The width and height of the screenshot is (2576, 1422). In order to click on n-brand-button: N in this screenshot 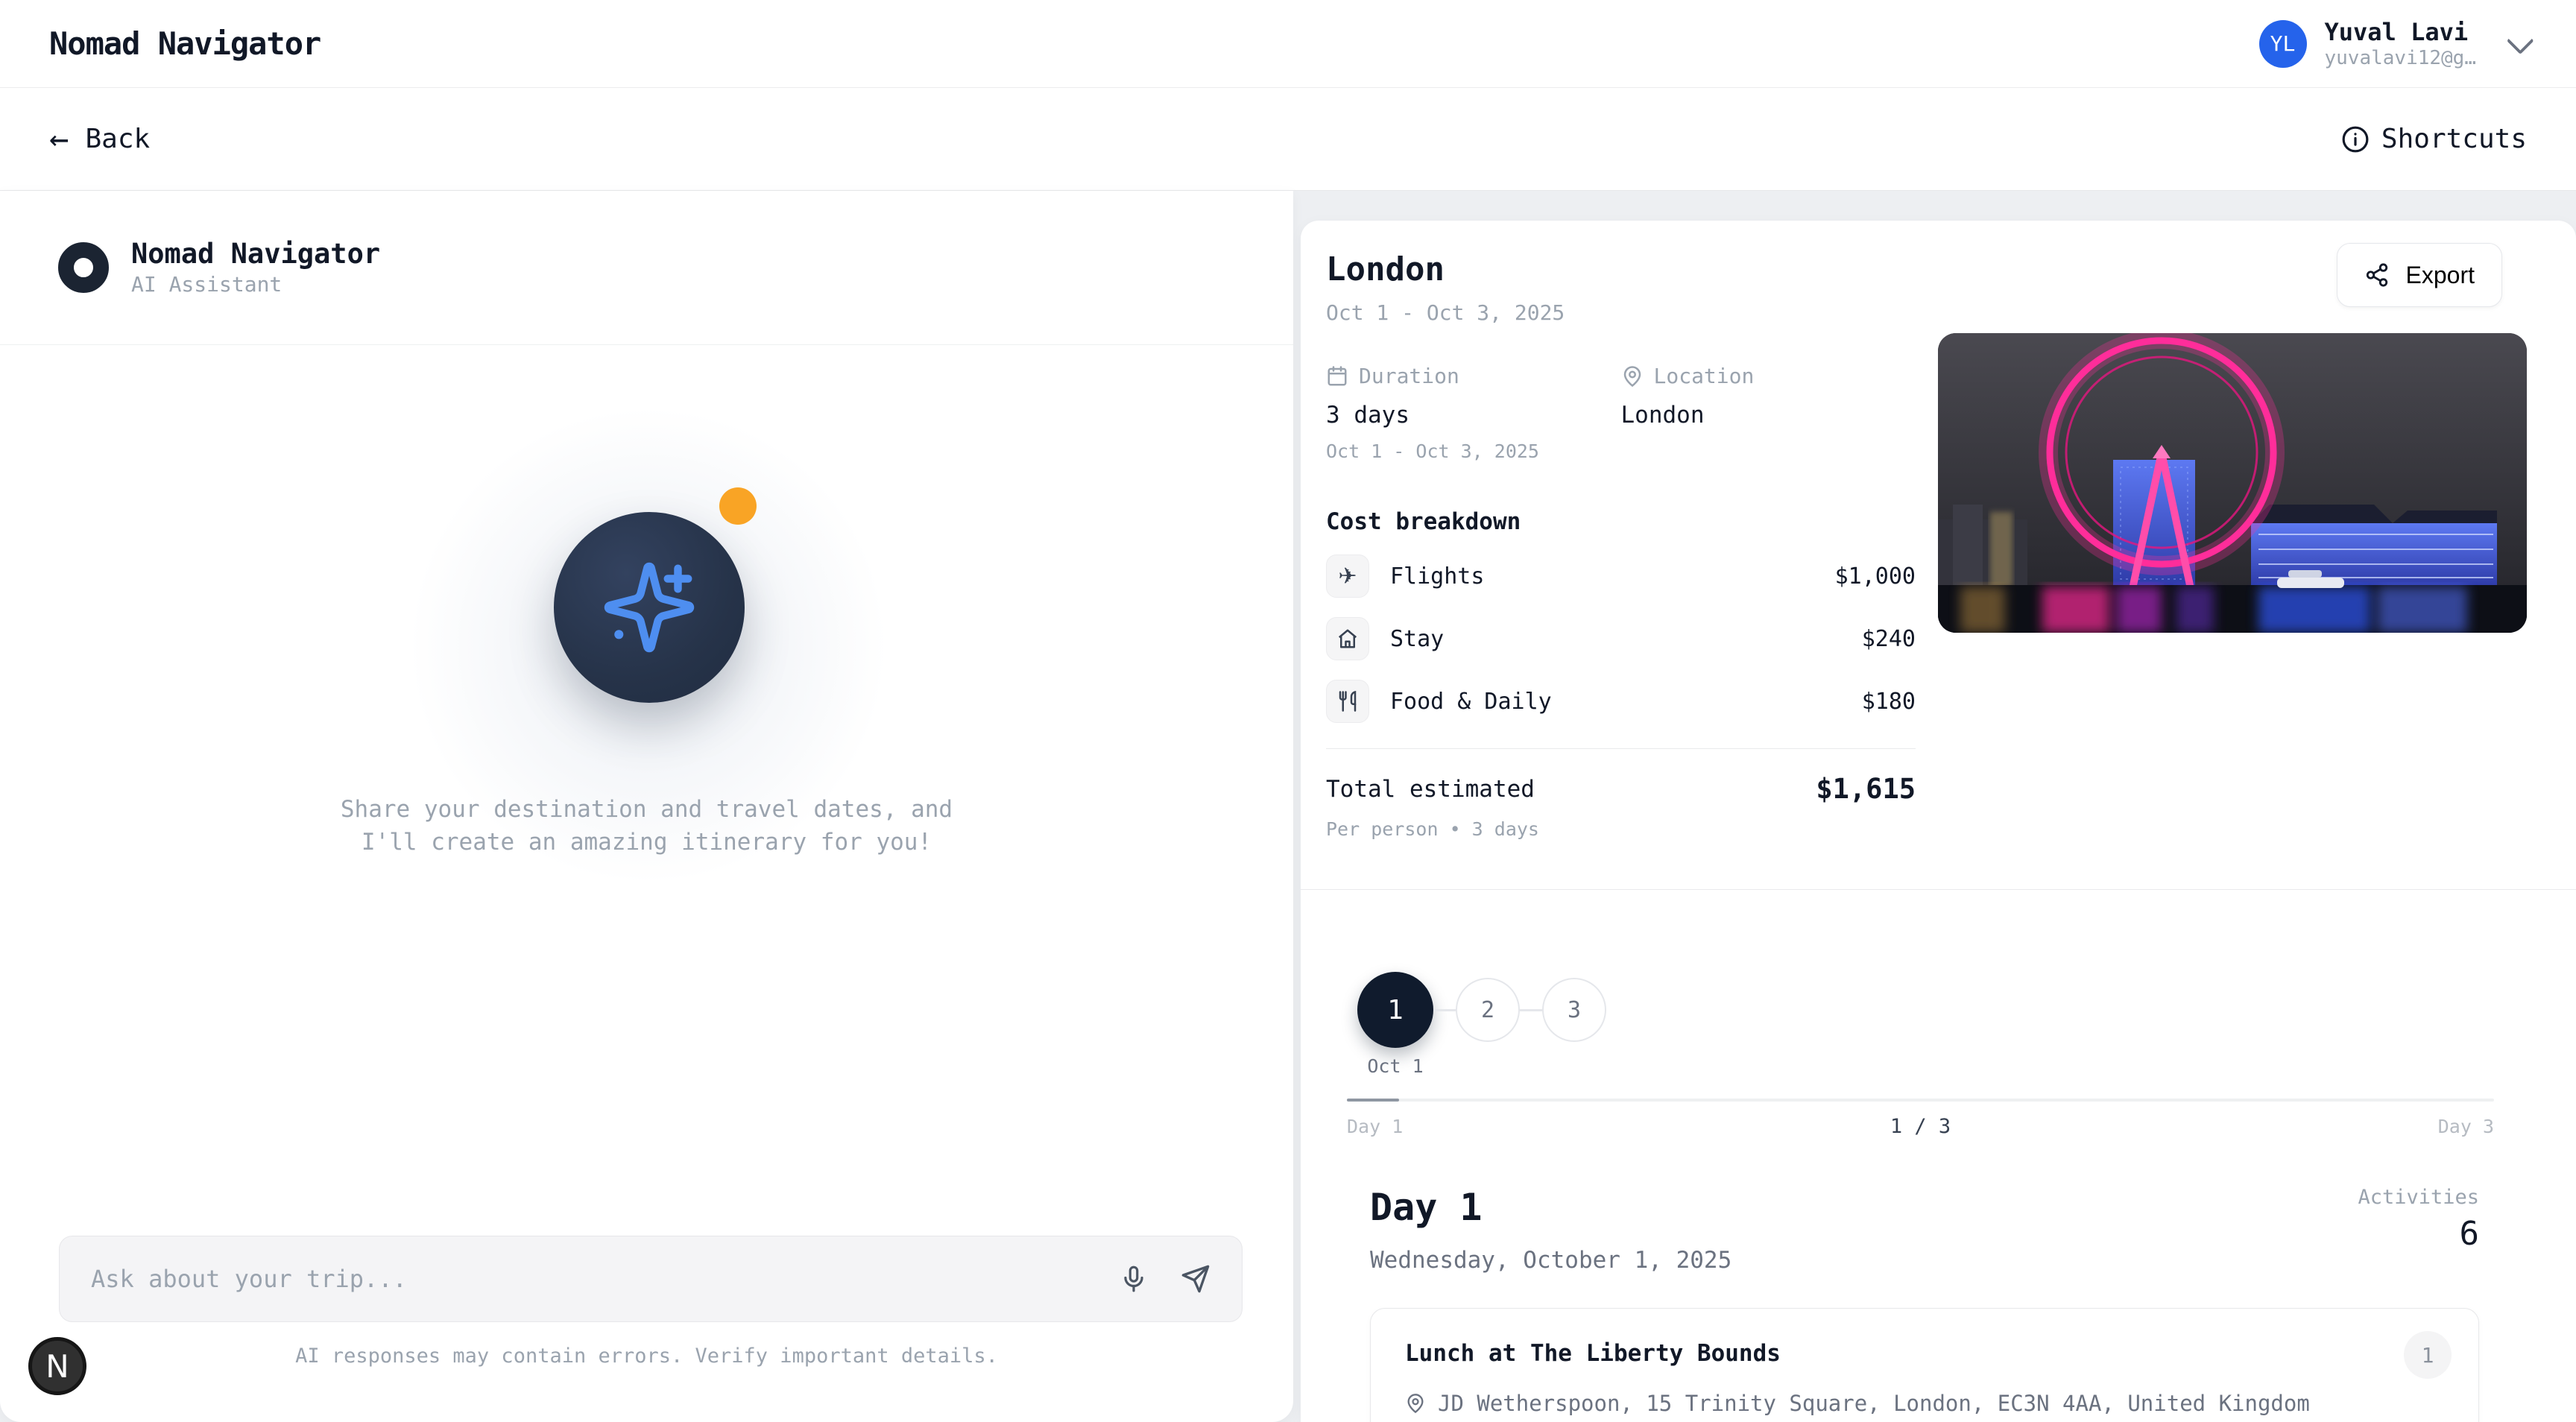, I will do `click(57, 1366)`.